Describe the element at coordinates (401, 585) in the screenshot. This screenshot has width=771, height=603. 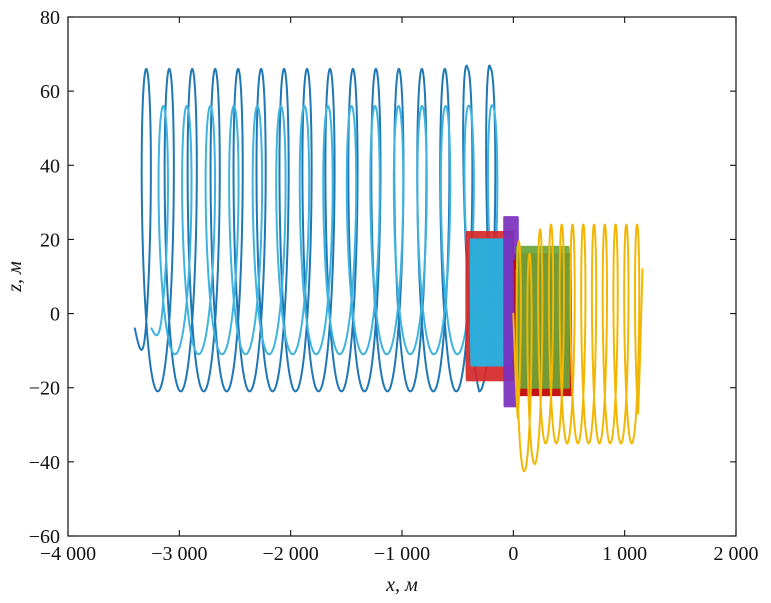
I see `x-axis-label: x, м` at that location.